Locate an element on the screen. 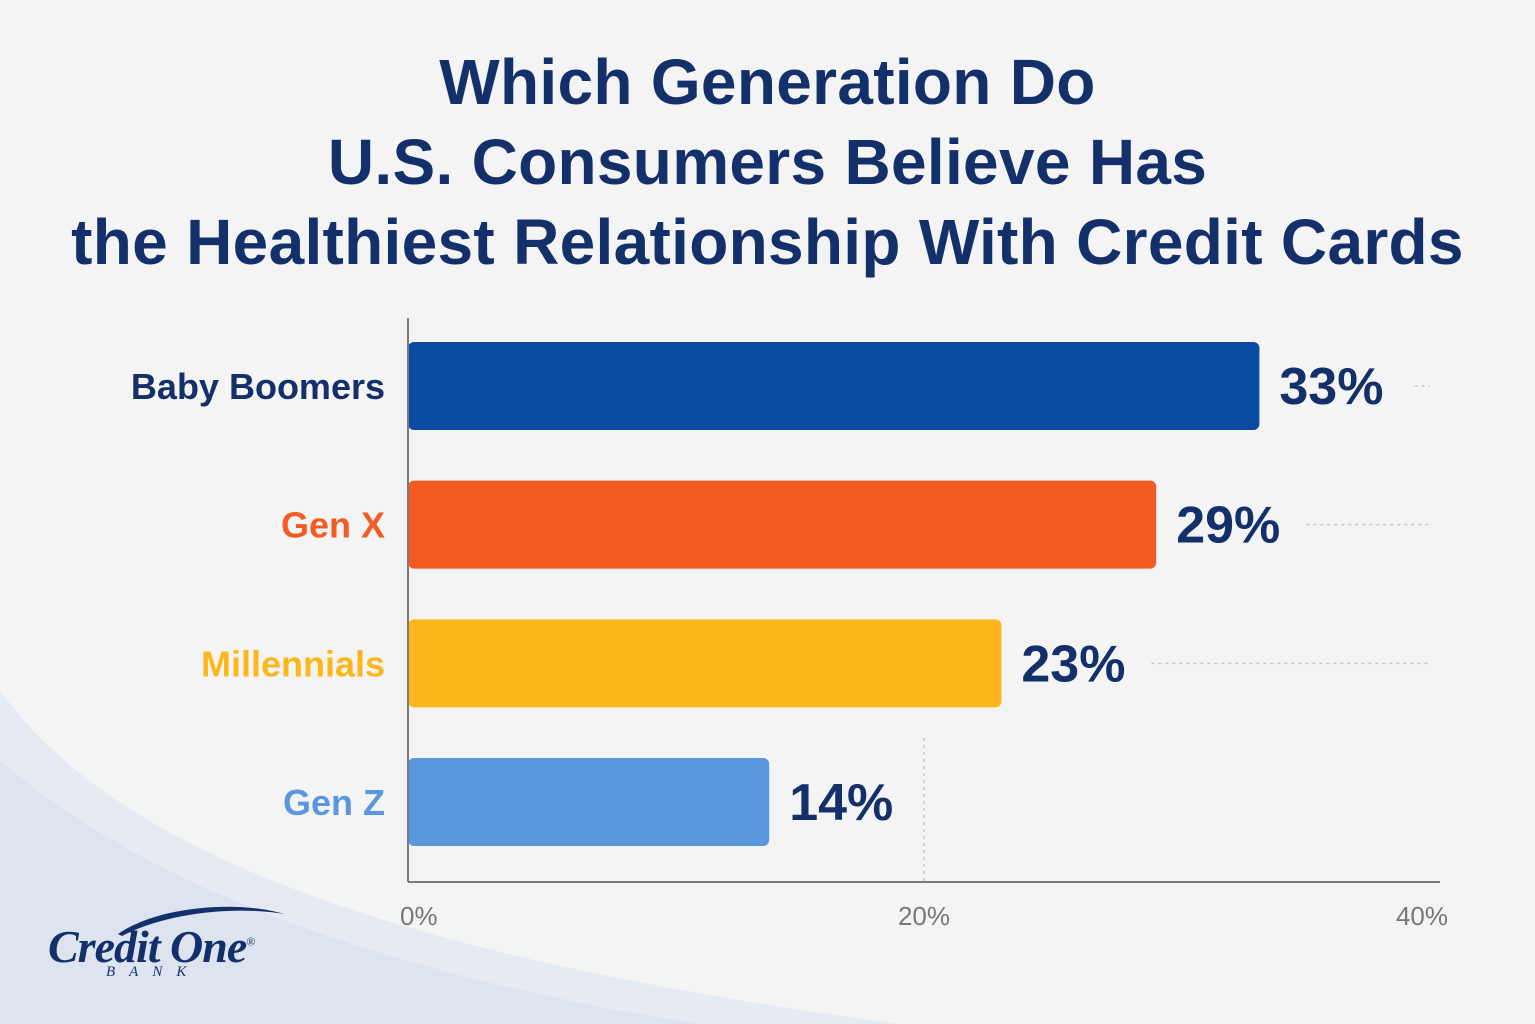 The image size is (1535, 1024). x-tick-label-2: 40% is located at coordinates (1422, 916).